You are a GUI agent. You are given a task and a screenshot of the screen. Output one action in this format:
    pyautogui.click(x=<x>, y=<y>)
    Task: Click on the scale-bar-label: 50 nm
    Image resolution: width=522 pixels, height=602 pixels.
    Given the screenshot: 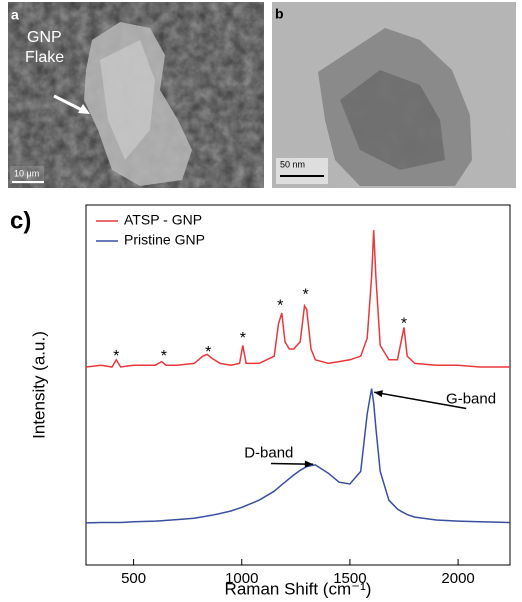 What is the action you would take?
    pyautogui.click(x=292, y=164)
    